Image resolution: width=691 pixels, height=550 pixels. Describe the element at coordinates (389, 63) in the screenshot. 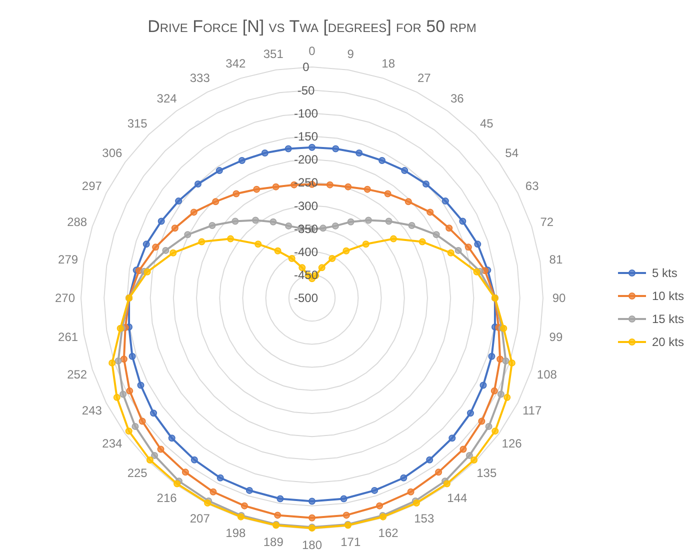

I see `spoke-label: 18` at that location.